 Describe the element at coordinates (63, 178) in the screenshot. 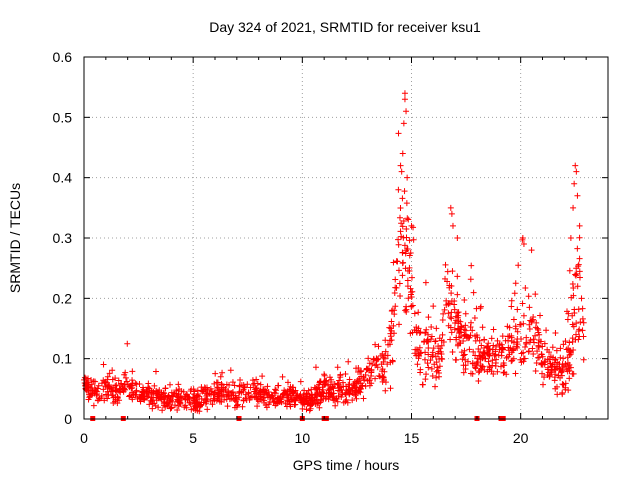

I see `y-tick-label: 0.4` at that location.